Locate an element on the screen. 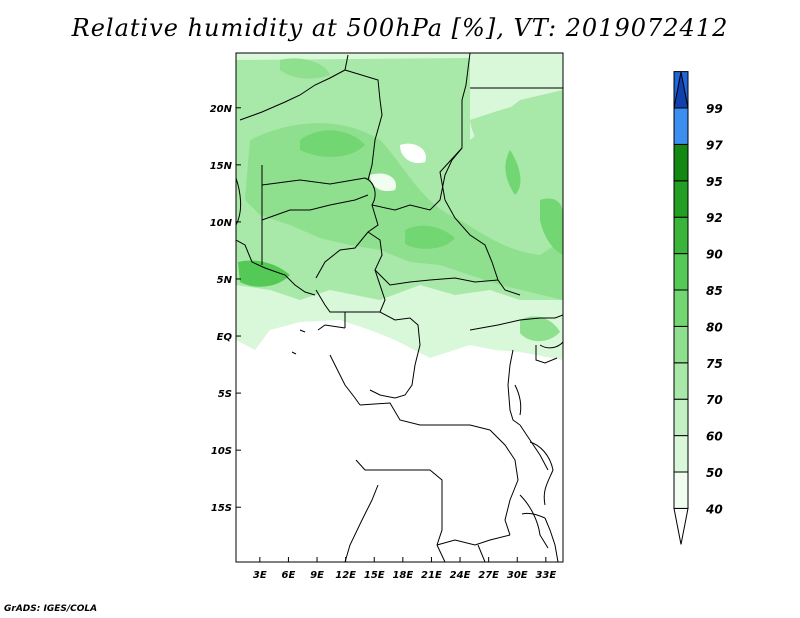 Image resolution: width=800 pixels, height=618 pixels. x-tick-label: 30E is located at coordinates (517, 575).